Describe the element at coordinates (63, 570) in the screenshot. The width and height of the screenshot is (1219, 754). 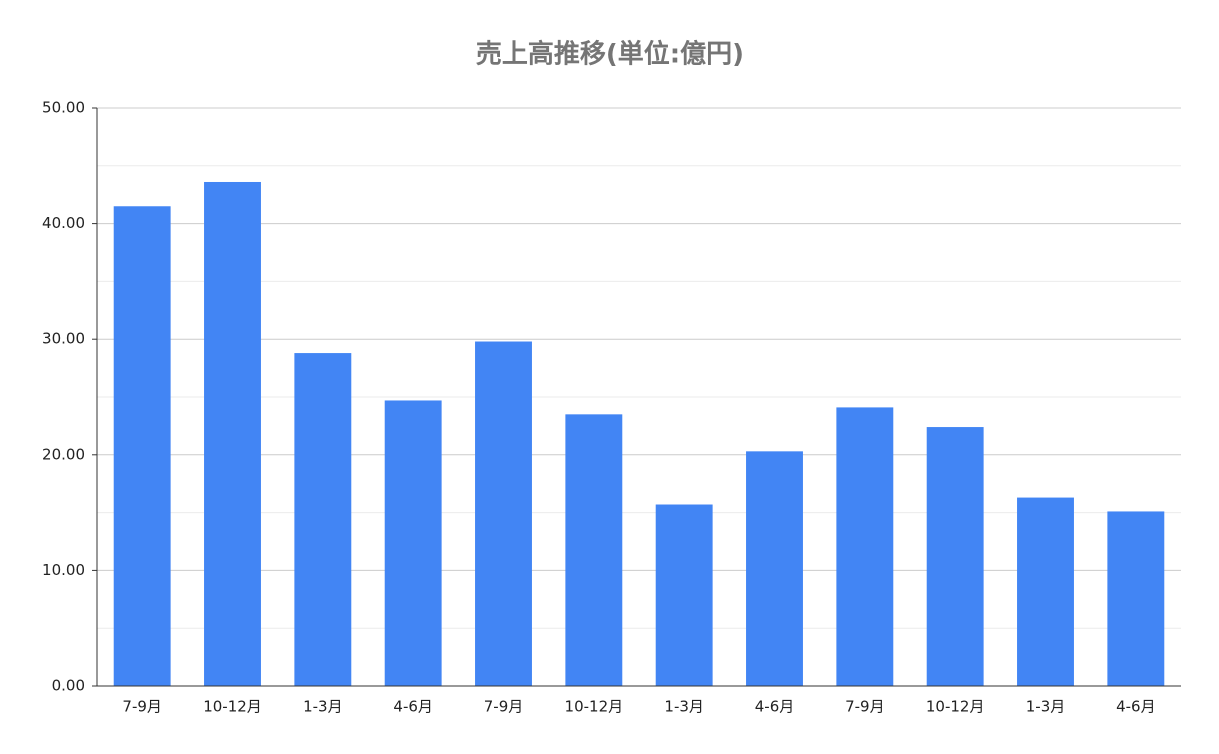
I see `y-tick-label: 10.00` at that location.